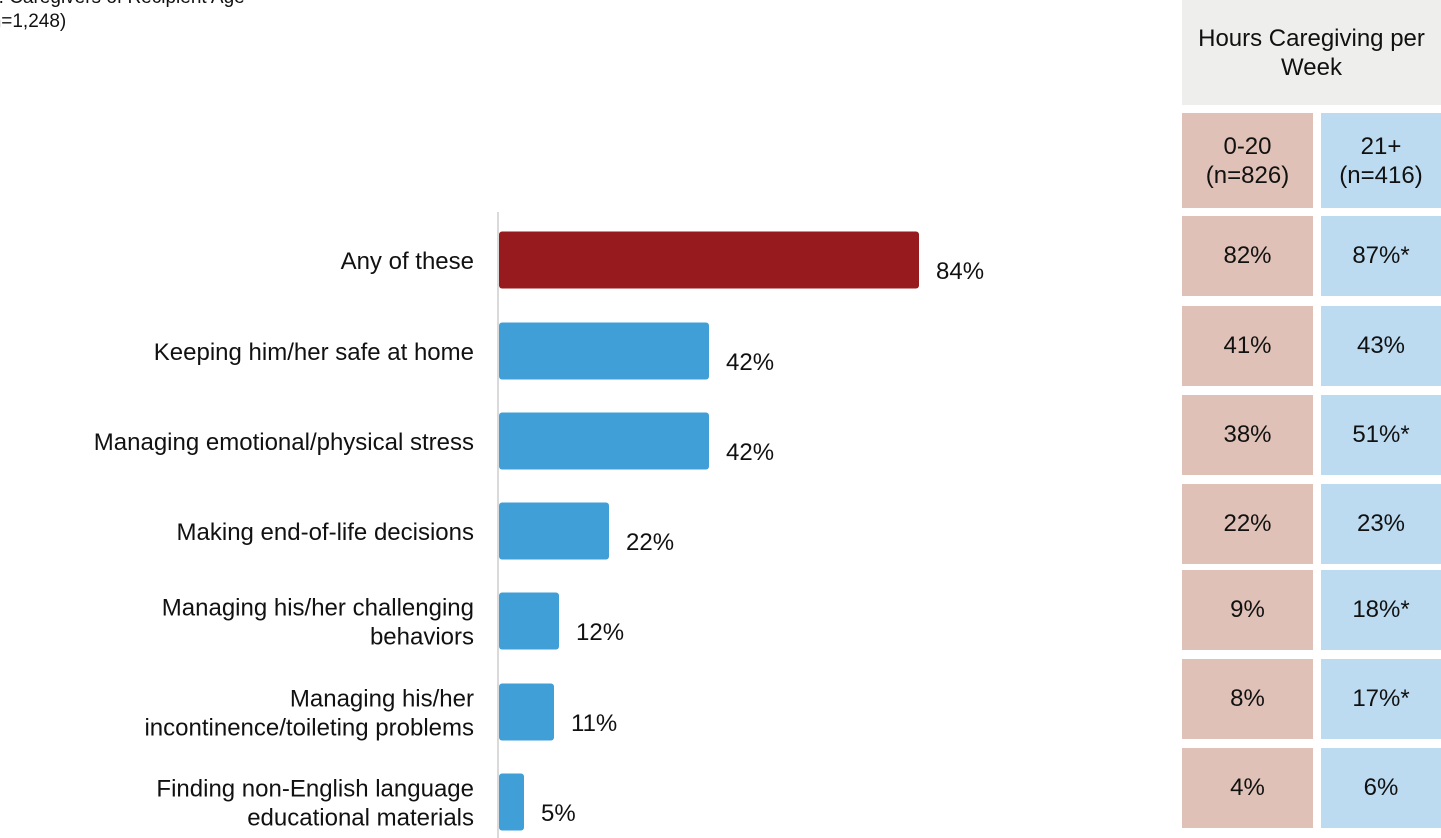 Image resolution: width=1441 pixels, height=838 pixels. What do you see at coordinates (1381, 435) in the screenshot?
I see `table-cell: 51%*` at bounding box center [1381, 435].